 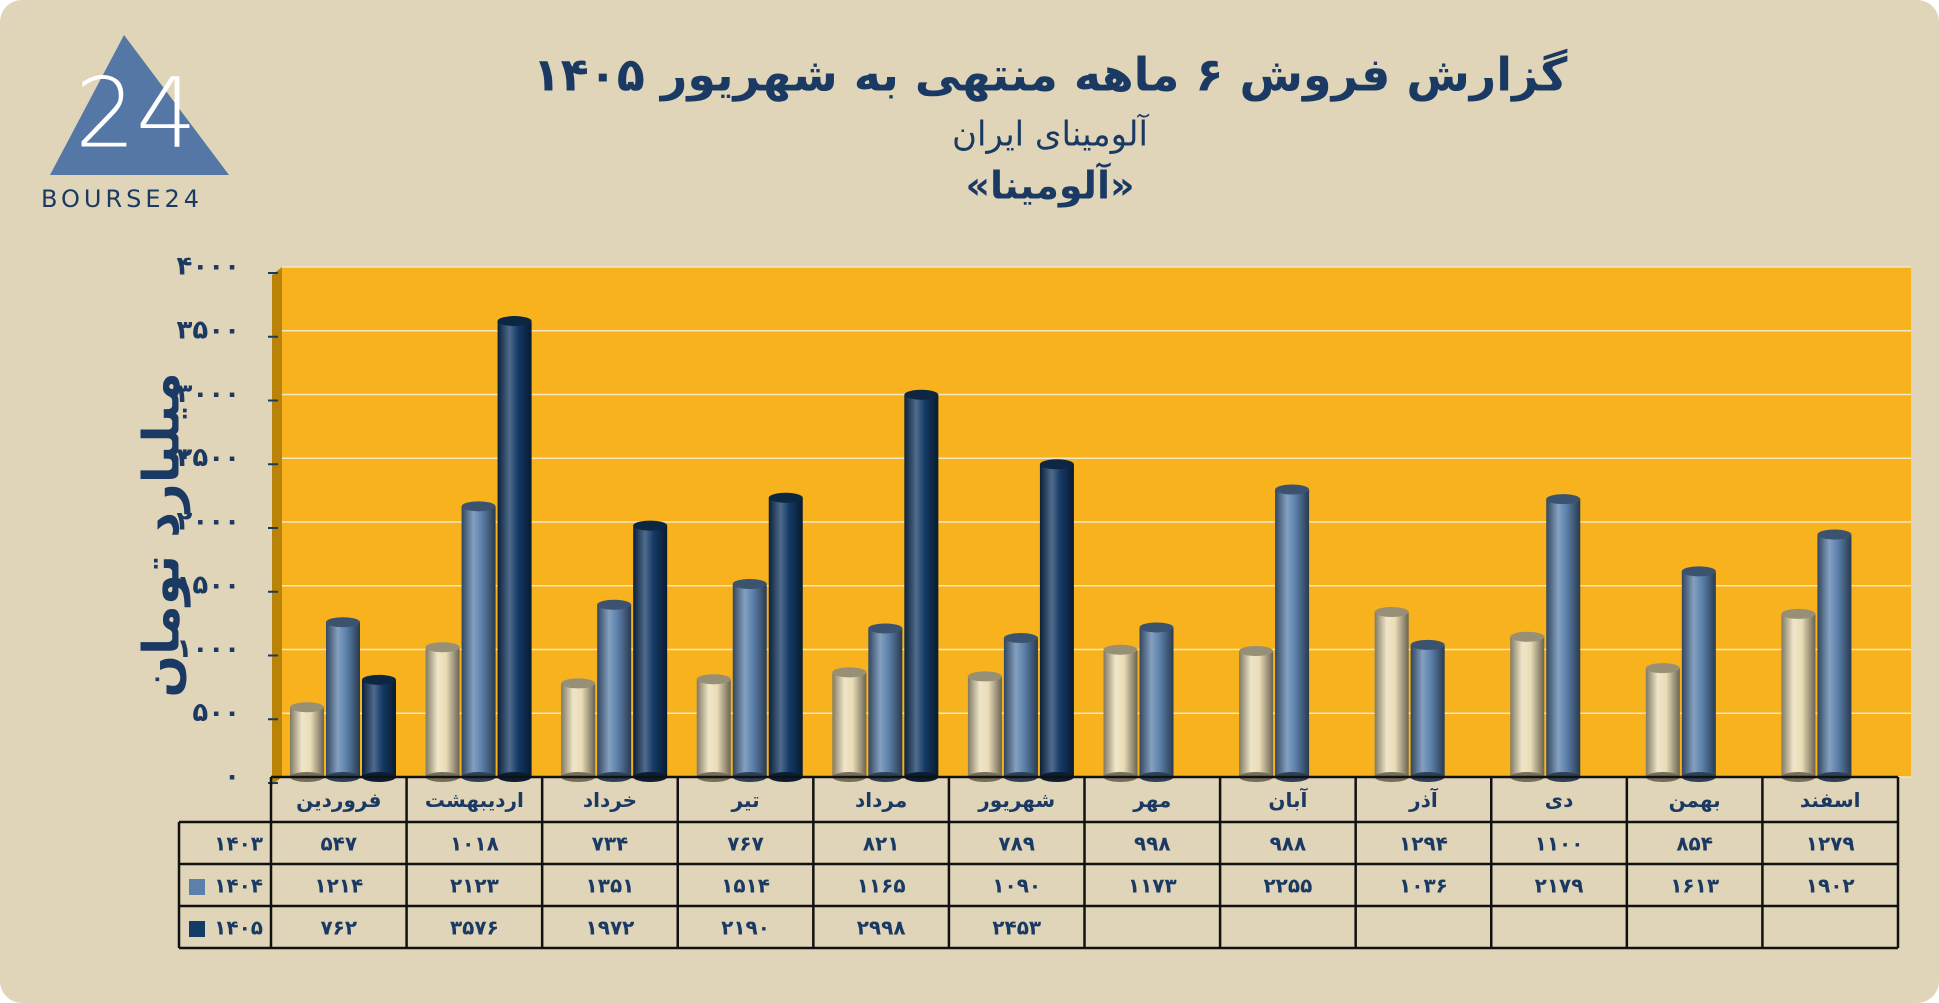 What do you see at coordinates (122, 199) in the screenshot?
I see `logo-text: BOURSE24` at bounding box center [122, 199].